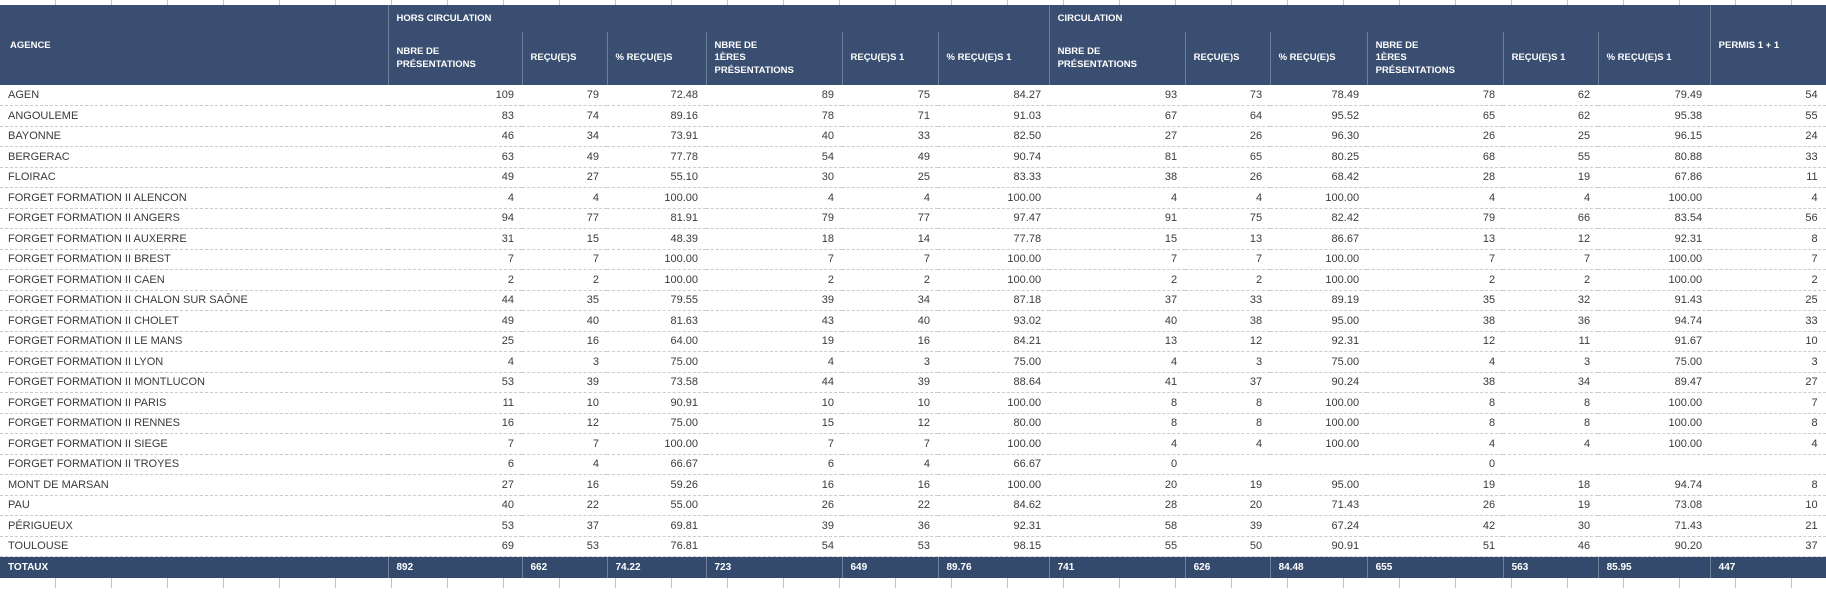 The height and width of the screenshot is (612, 1826). What do you see at coordinates (994, 464) in the screenshot?
I see `value-cell: 66.67` at bounding box center [994, 464].